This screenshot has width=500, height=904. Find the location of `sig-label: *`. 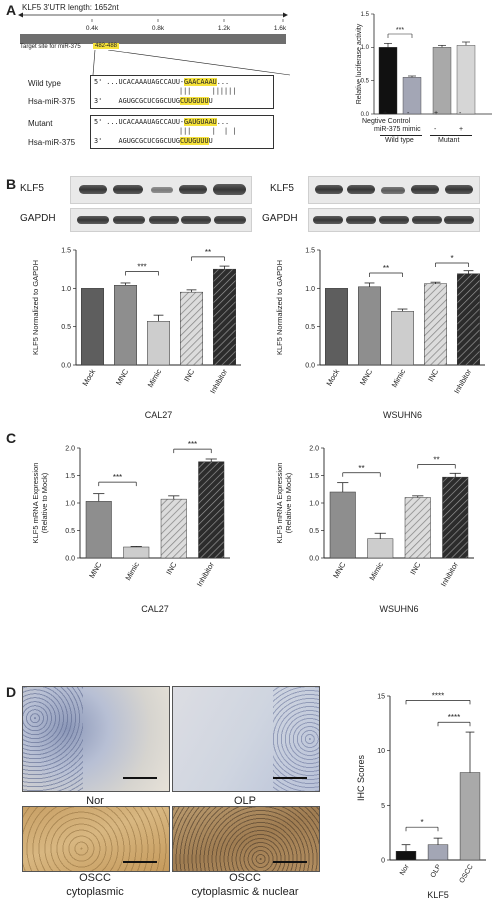

sig-label: * is located at coordinates (421, 822).